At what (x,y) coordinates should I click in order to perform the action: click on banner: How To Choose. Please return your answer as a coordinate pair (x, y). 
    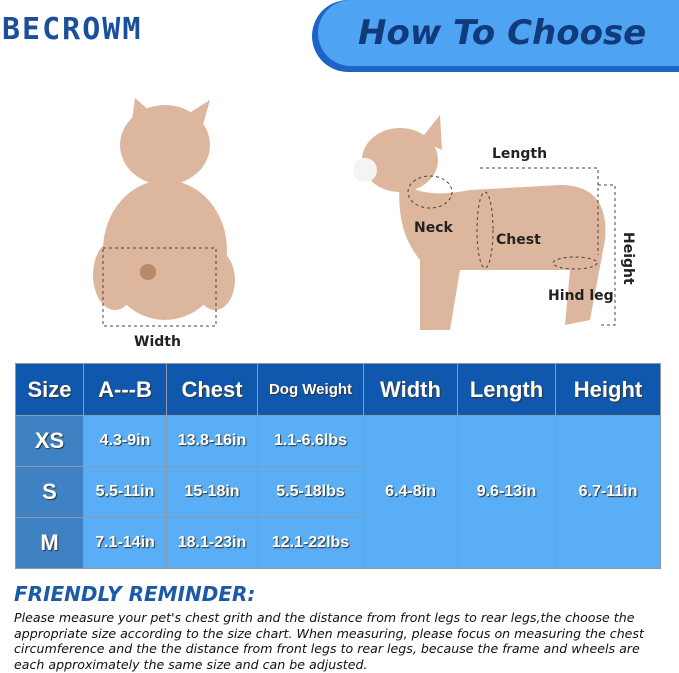
    Looking at the image, I should click on (498, 33).